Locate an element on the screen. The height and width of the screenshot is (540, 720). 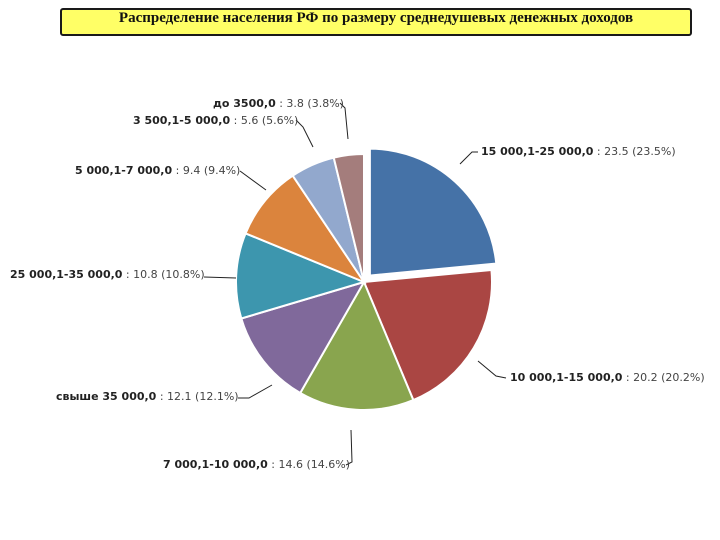
slice-data-label: 10 000,1-15 000,0 : 20.2 (20.2%) is located at coordinates (607, 377).